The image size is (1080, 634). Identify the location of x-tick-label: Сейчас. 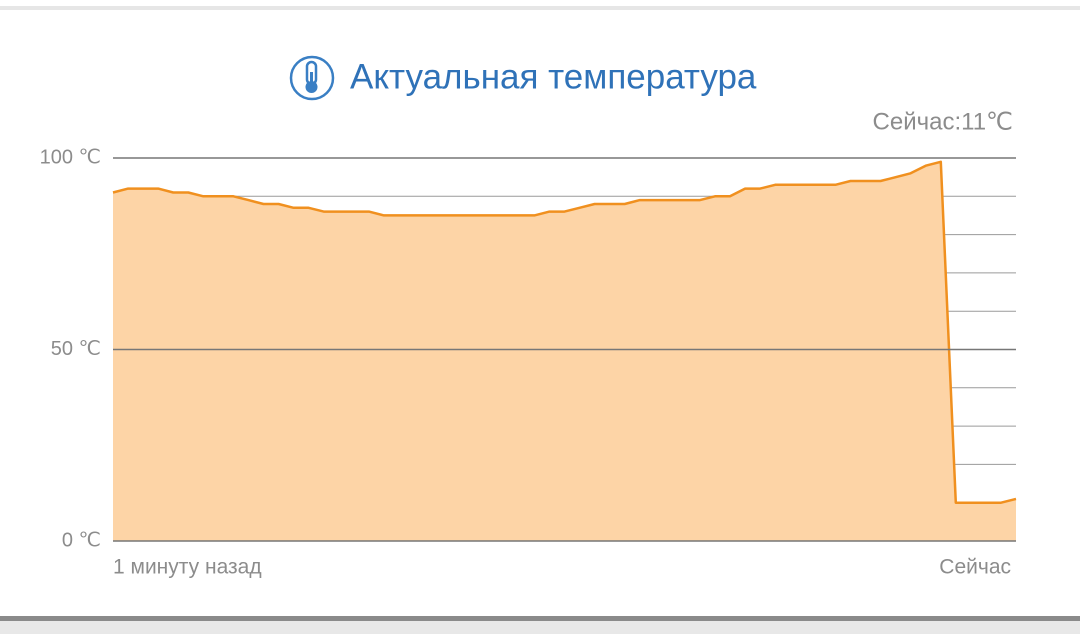
(975, 567).